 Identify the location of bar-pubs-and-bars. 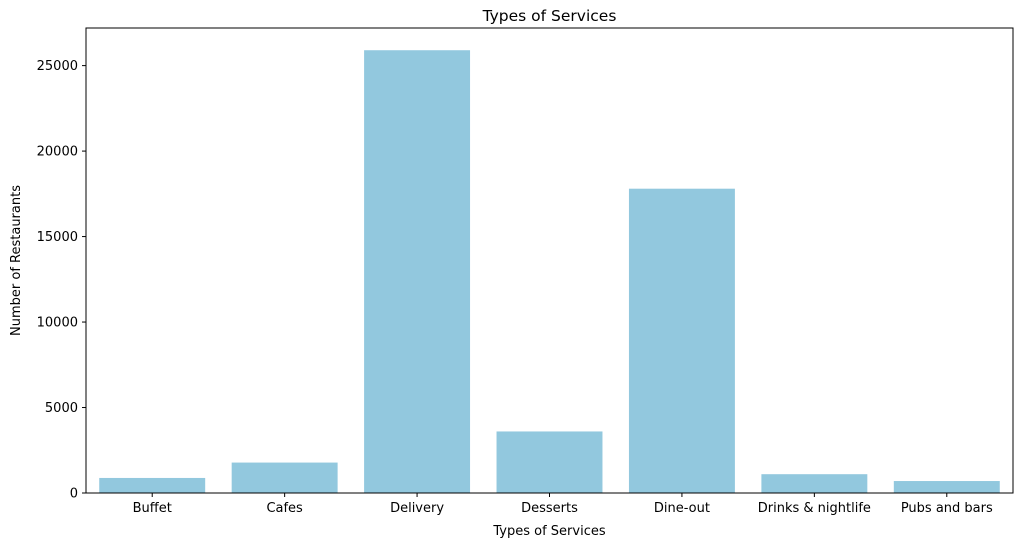
(946, 487).